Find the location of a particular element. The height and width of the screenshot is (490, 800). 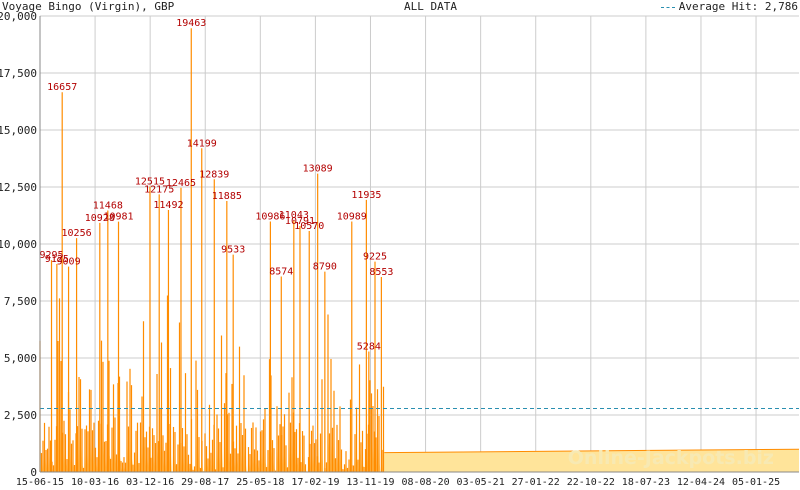

peak-value-label: 8790 is located at coordinates (325, 267).